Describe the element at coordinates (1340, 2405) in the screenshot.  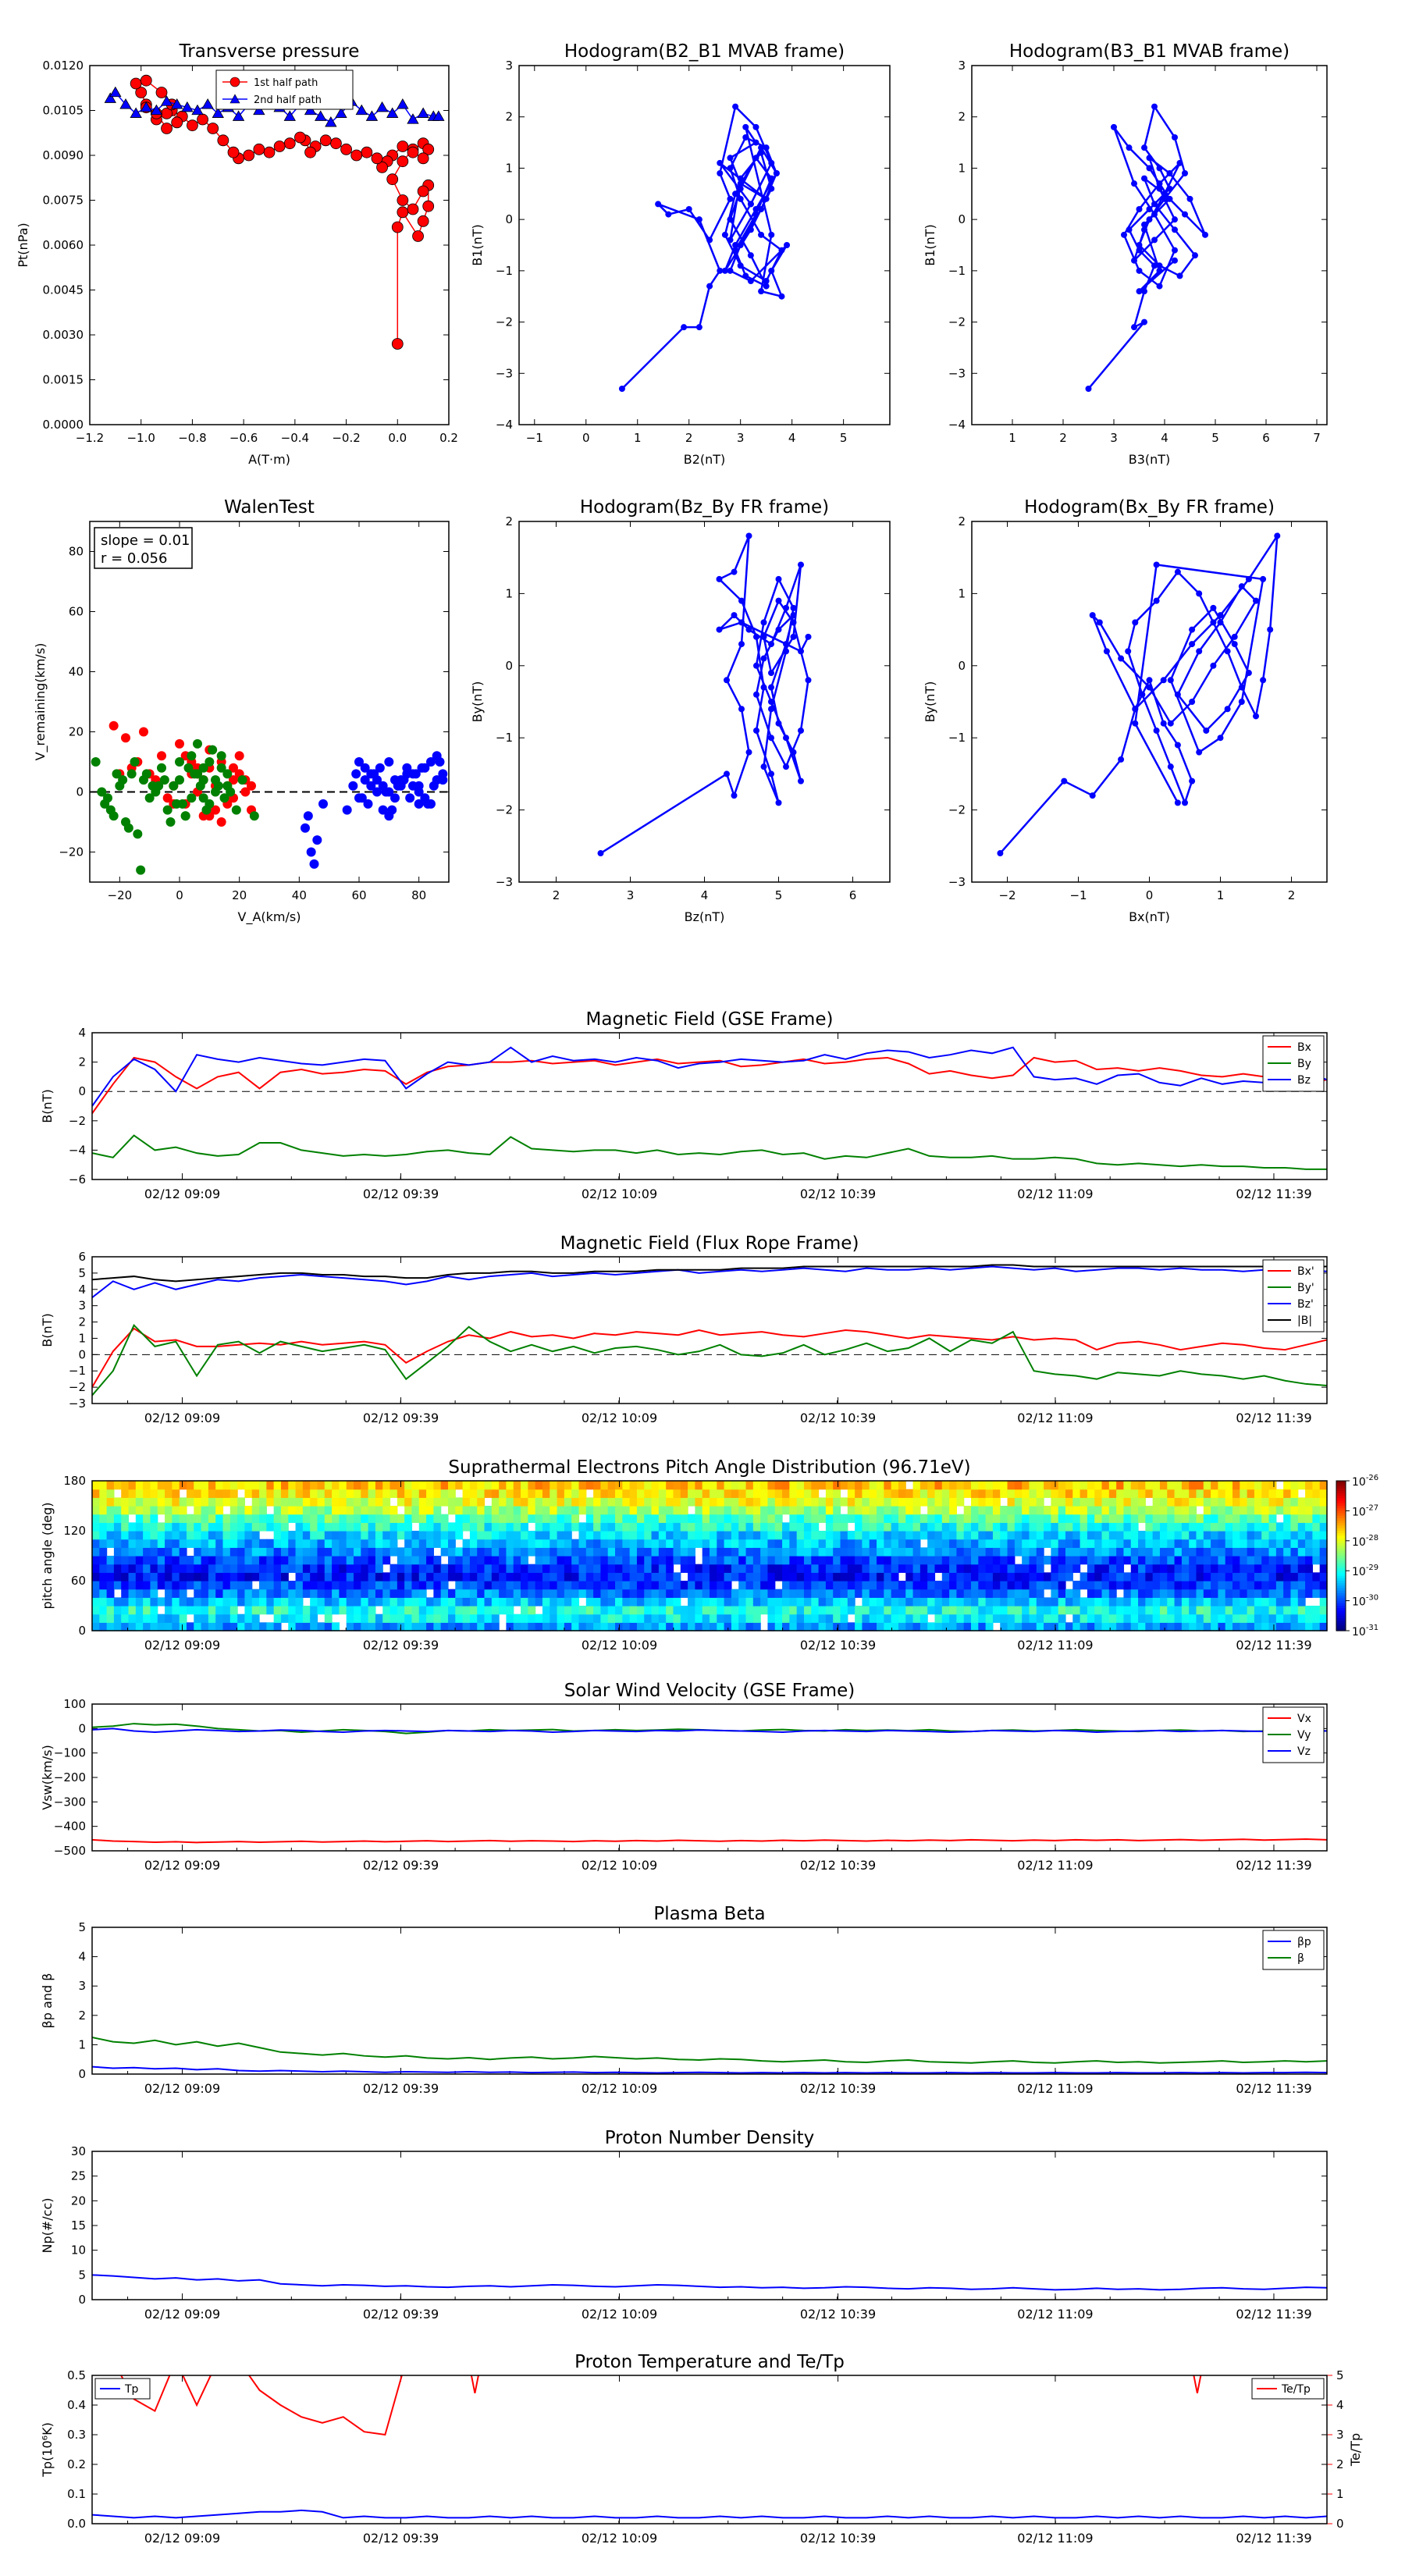
I see `y-right-tick-label: 4` at that location.